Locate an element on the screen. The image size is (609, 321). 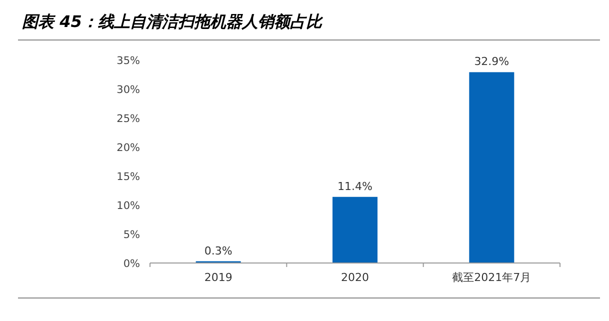
x-tick-label: 截至2021年7月 is located at coordinates (492, 277).